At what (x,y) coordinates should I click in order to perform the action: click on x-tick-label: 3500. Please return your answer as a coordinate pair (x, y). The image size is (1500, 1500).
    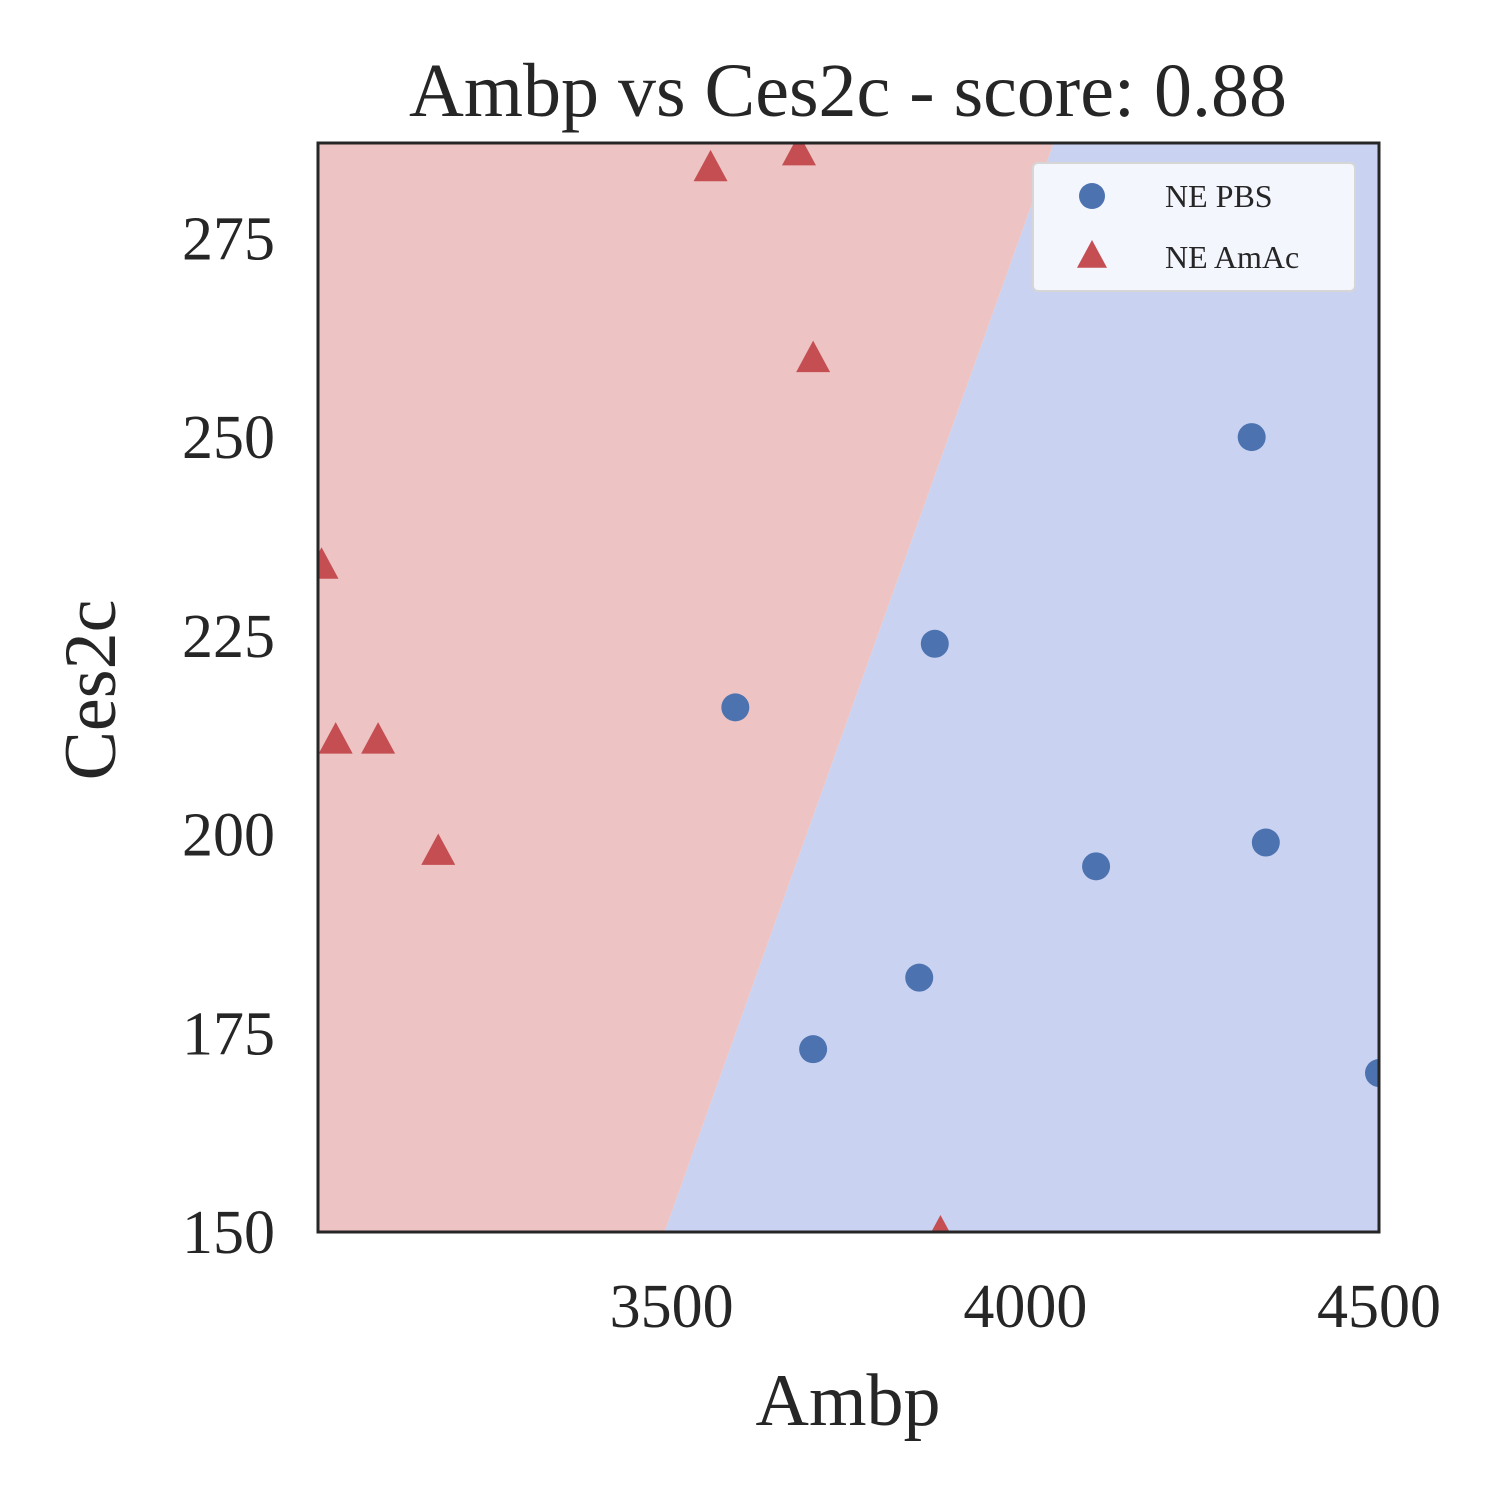
    Looking at the image, I should click on (672, 1307).